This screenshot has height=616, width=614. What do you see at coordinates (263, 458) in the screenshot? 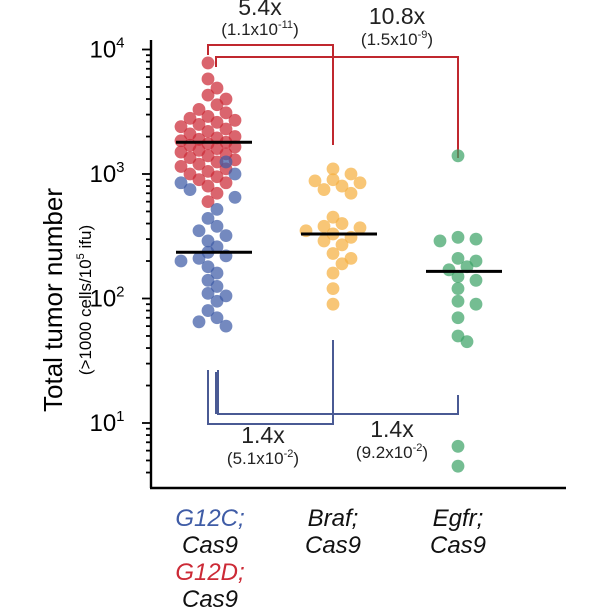
I see `p-value-label: (5.1x10⁻²)` at bounding box center [263, 458].